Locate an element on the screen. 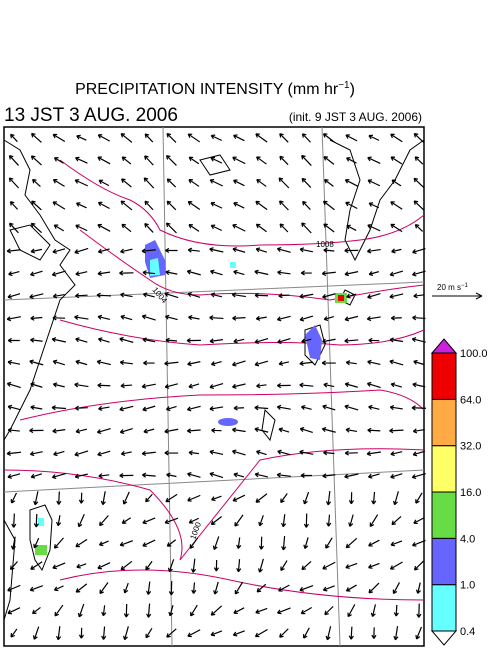 The width and height of the screenshot is (500, 650). valid-time: 13 JST 3 AUG. 2006 is located at coordinates (91, 115).